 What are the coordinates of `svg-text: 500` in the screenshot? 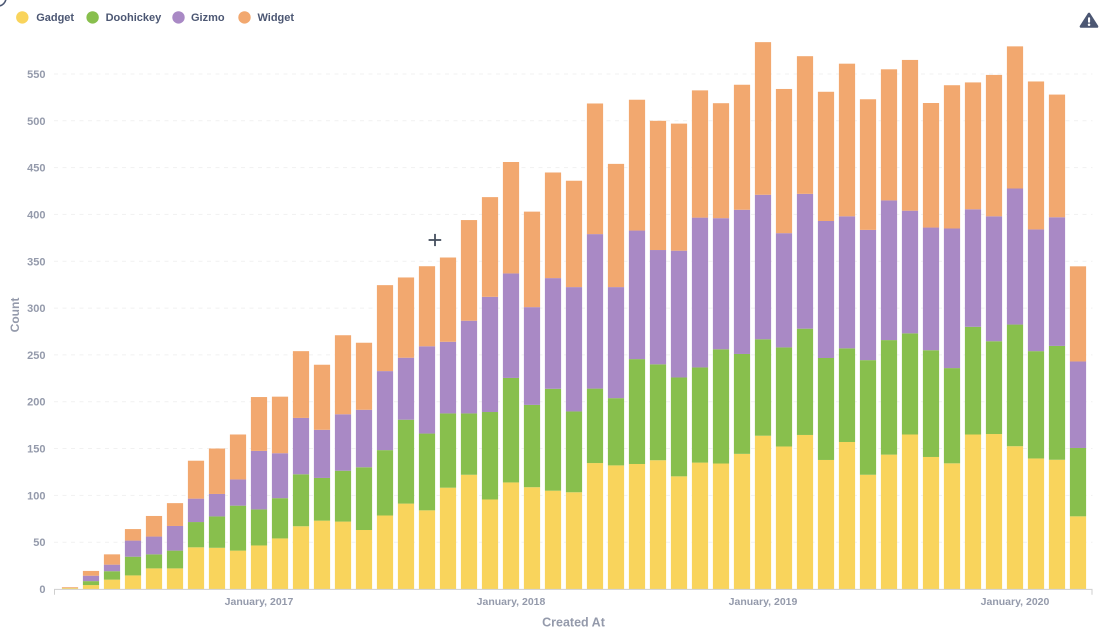 It's located at (36, 122).